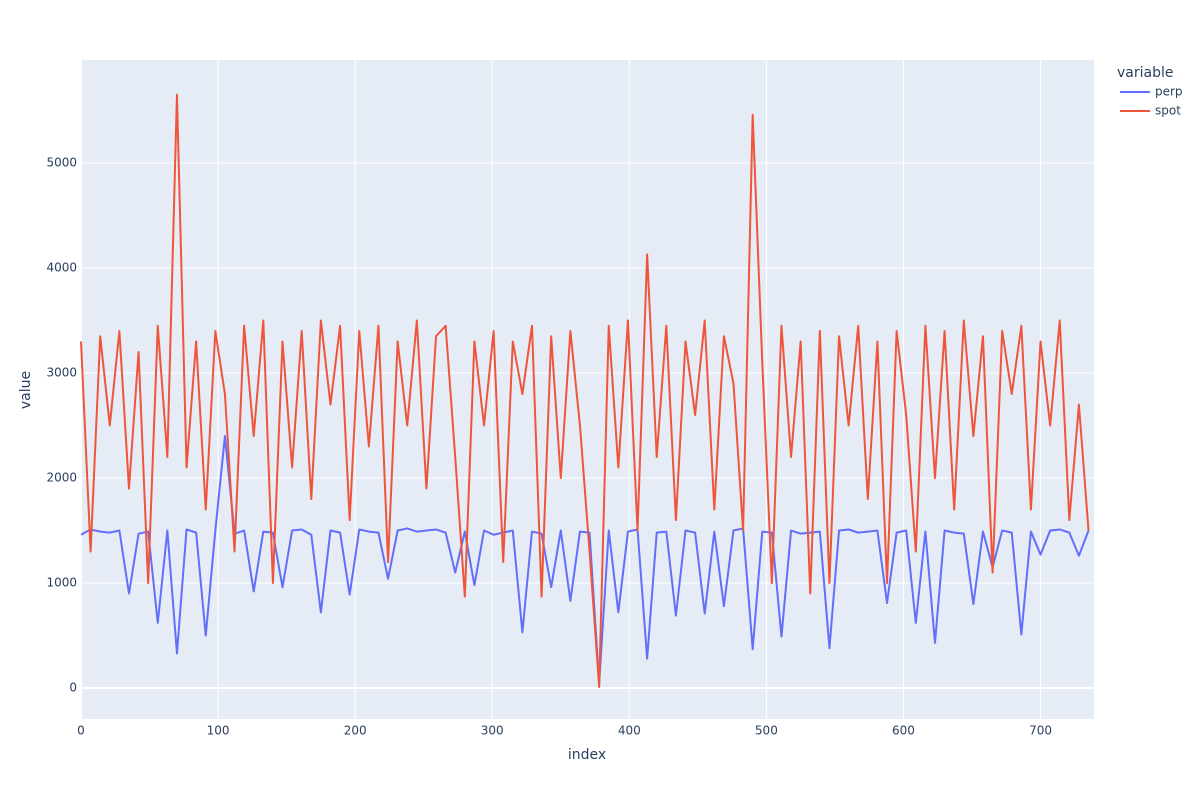  What do you see at coordinates (61, 373) in the screenshot?
I see `y-tick-label: 3000` at bounding box center [61, 373].